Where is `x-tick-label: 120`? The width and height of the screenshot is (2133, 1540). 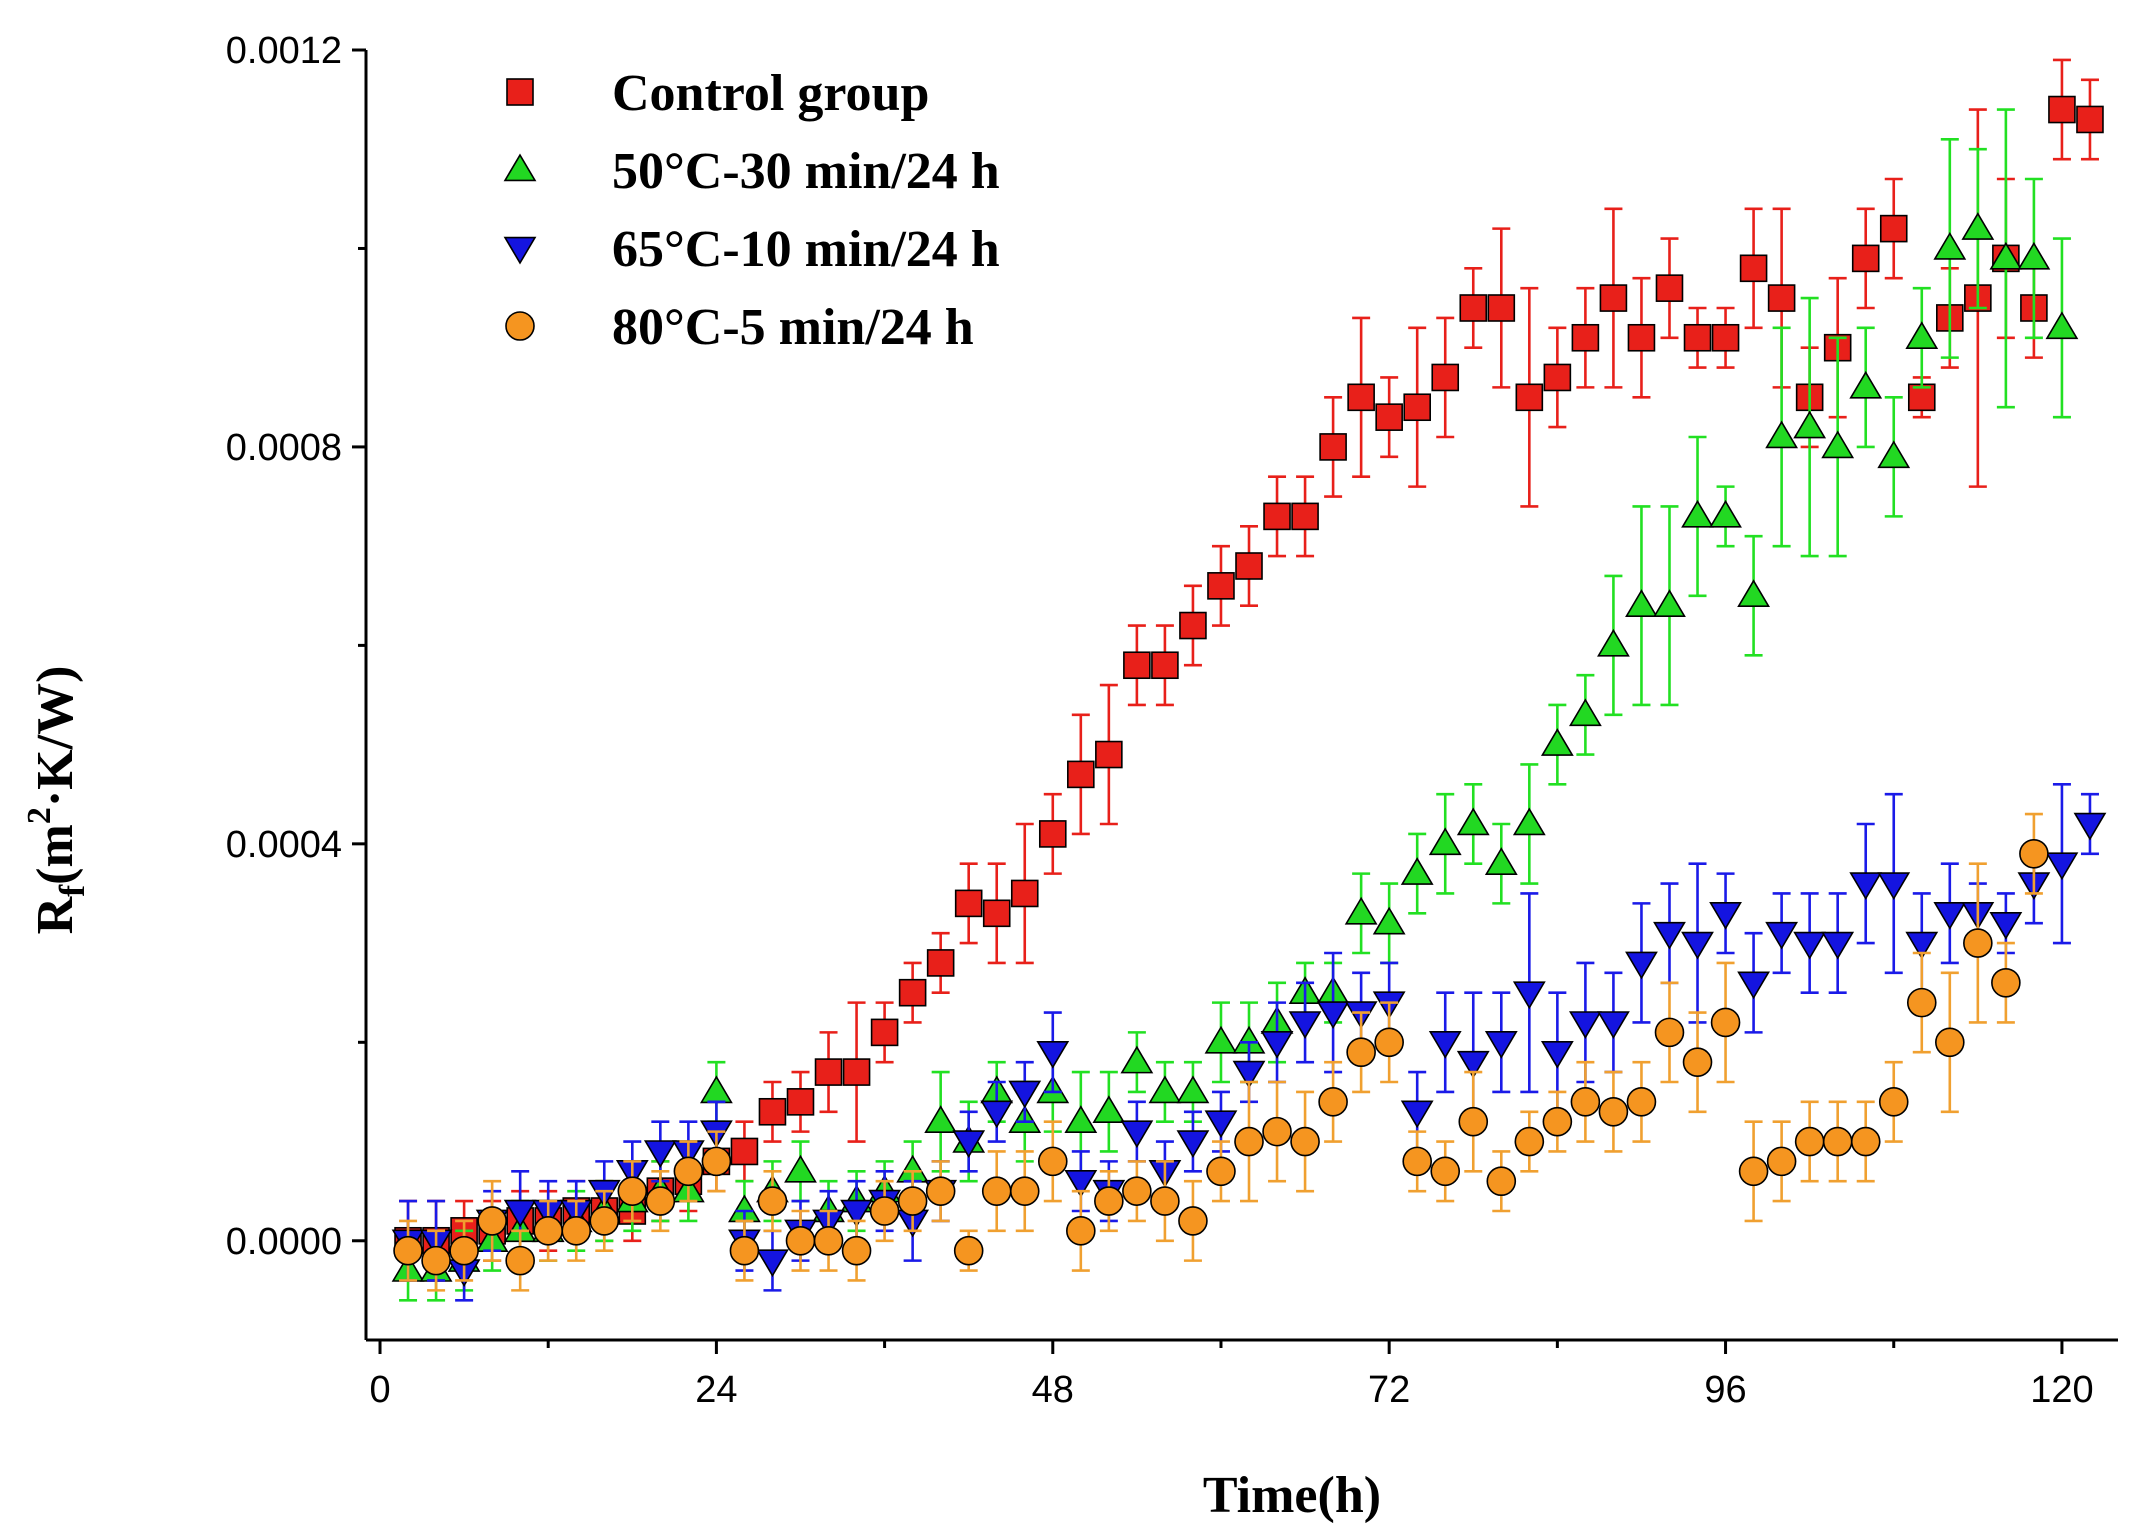
x-tick-label: 120 is located at coordinates (2061, 1390).